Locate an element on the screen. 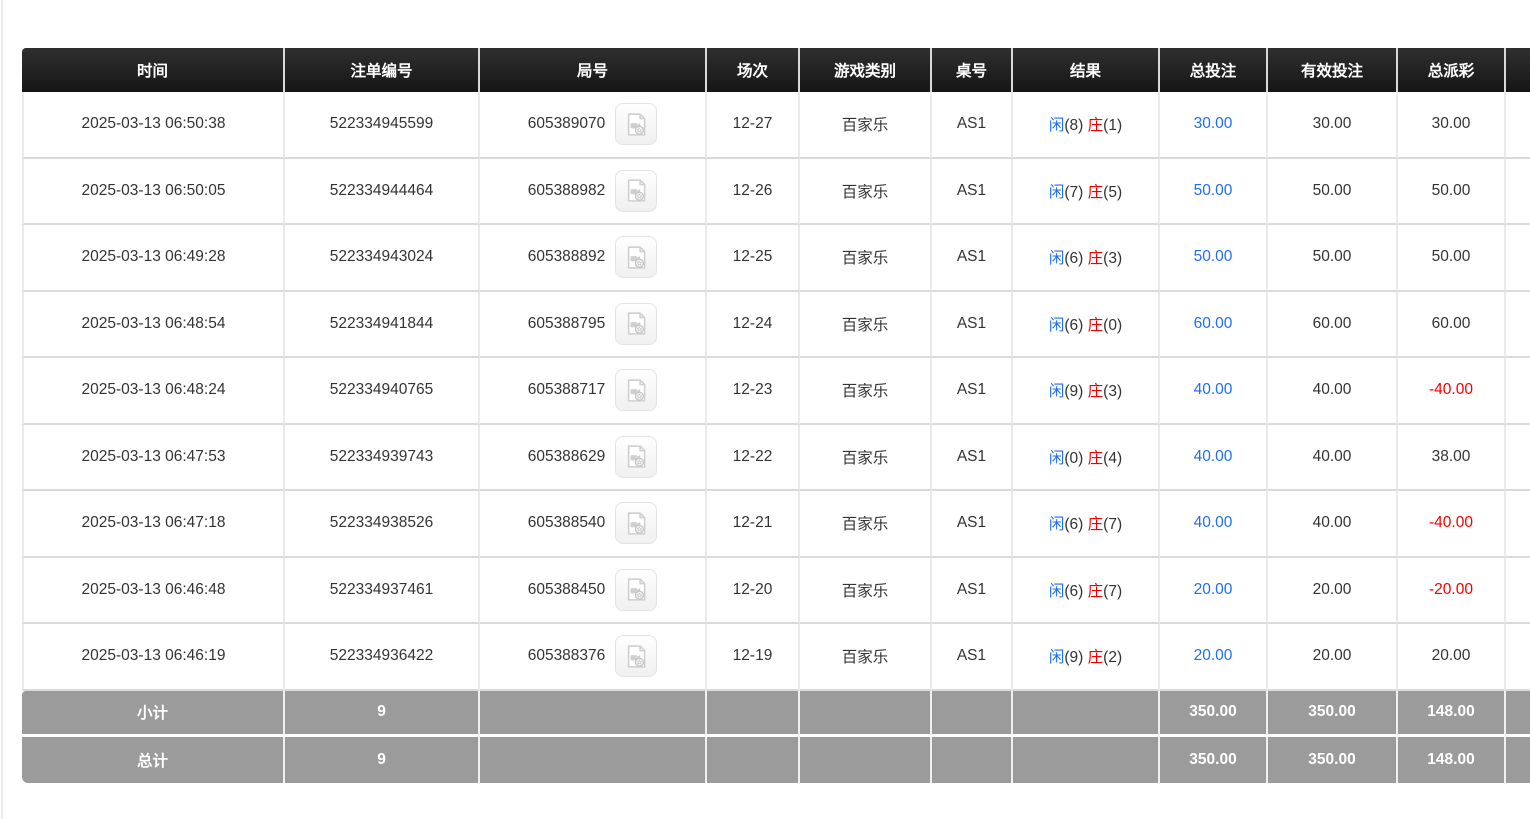  footer-table-no is located at coordinates (972, 713).